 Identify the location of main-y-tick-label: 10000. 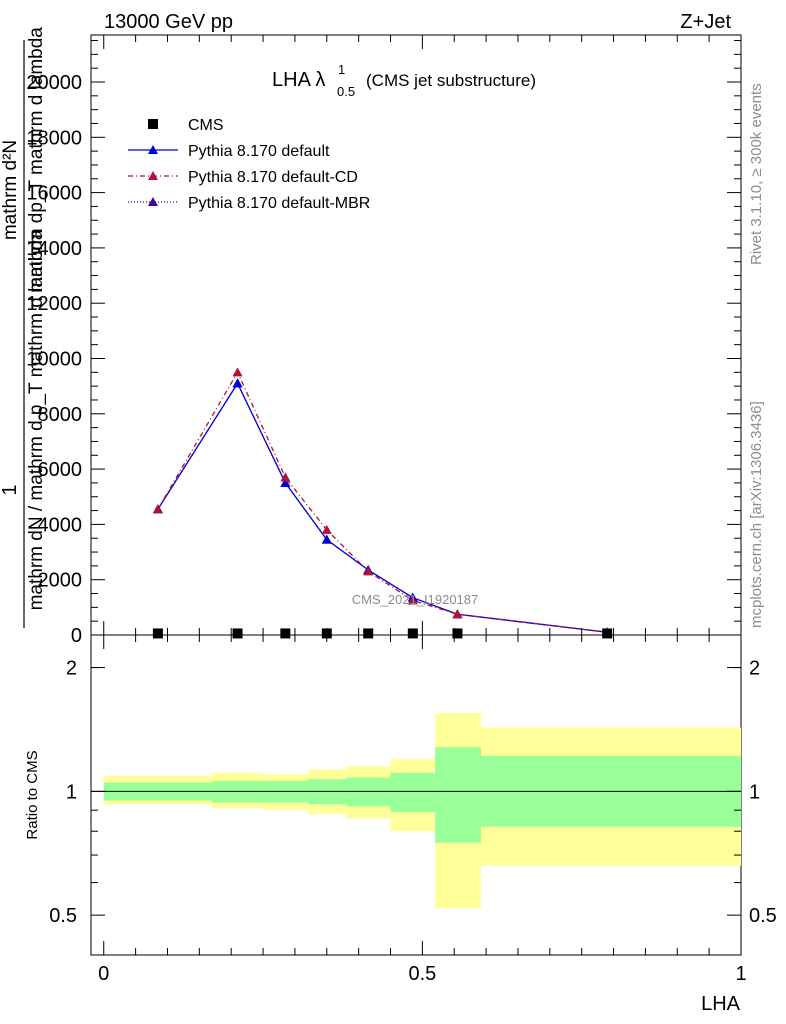
(54, 360).